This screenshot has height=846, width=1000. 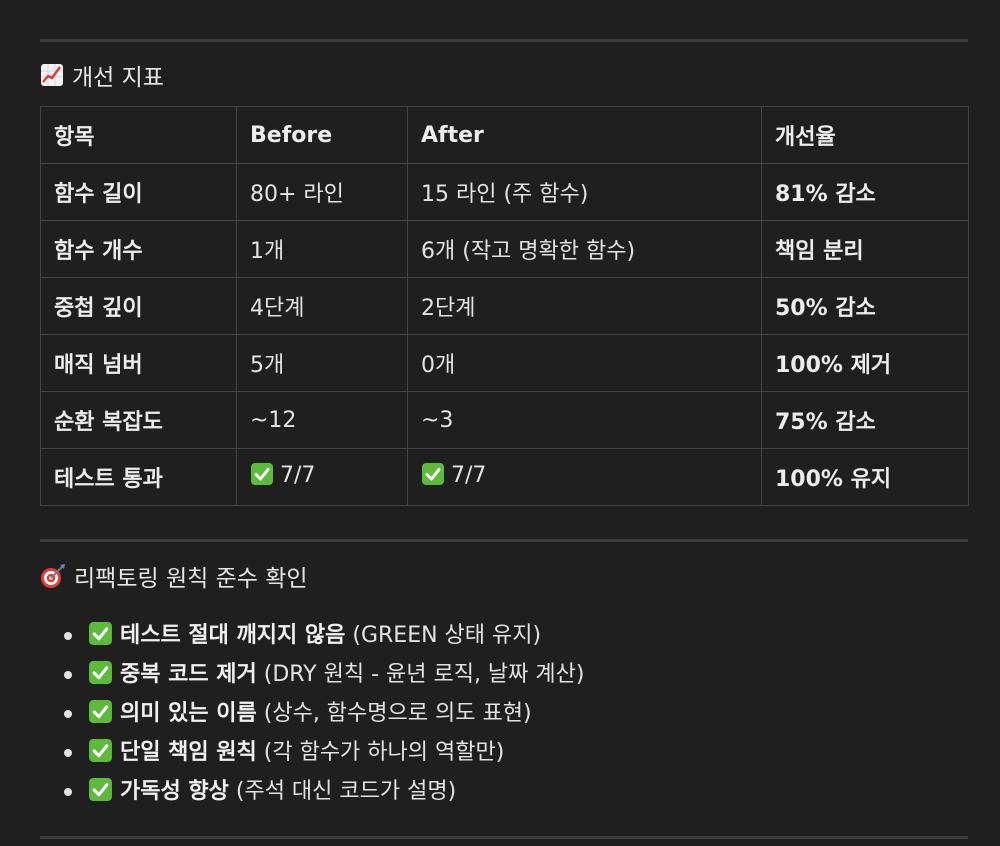 I want to click on table-row: 중첩 깊이 4단계 2단계 50% 감소, so click(x=504, y=306).